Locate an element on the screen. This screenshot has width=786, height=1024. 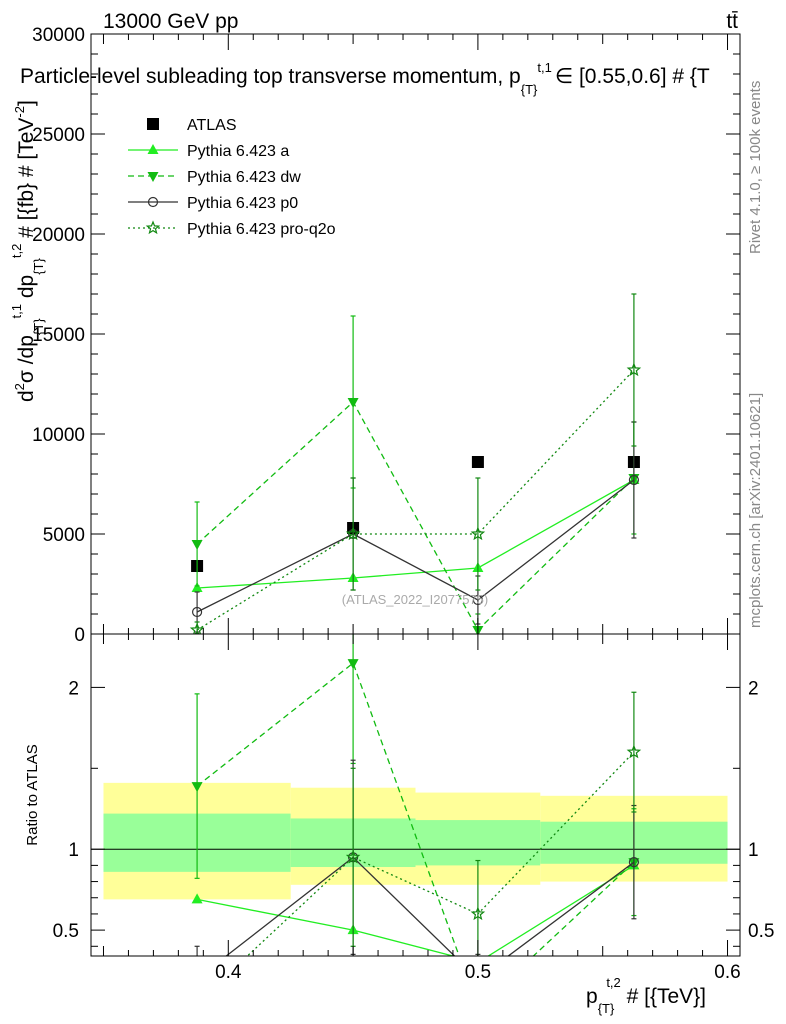
ylabel-part-7: t,2 is located at coordinates (16, 251).